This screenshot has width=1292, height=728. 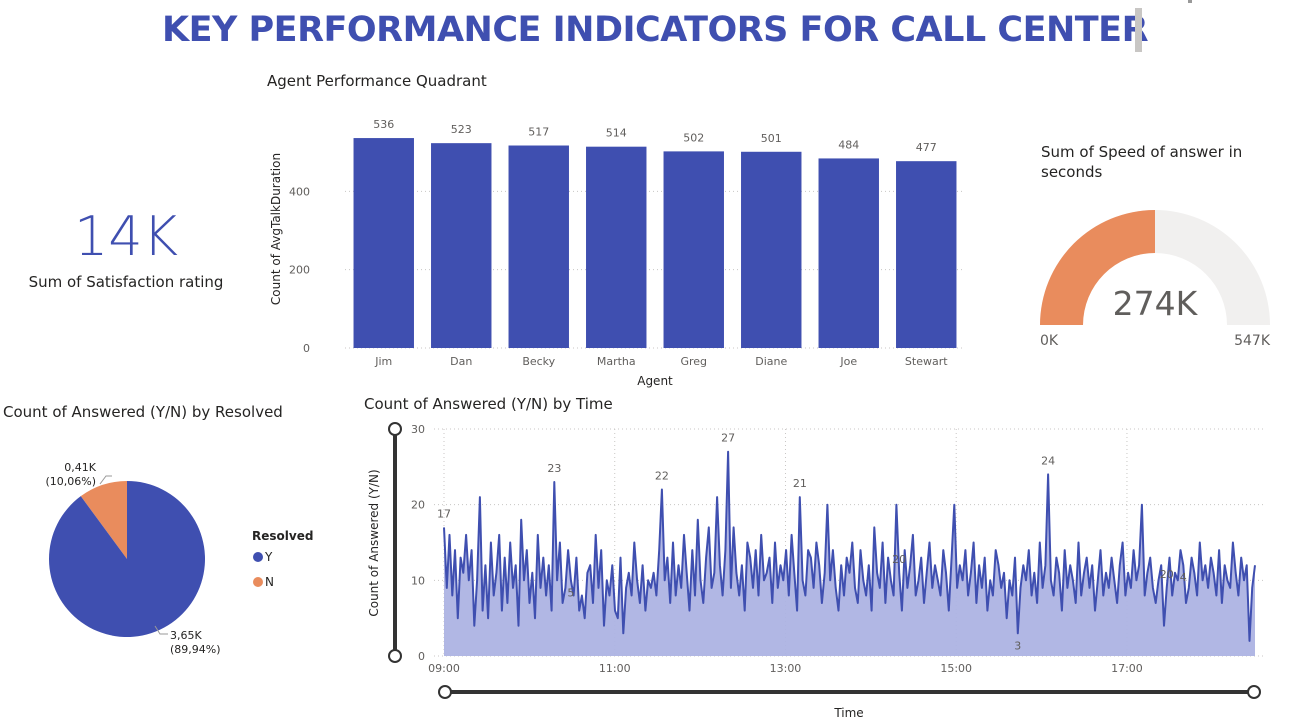 I want to click on pie-legend-label-n: N, so click(x=269, y=582).